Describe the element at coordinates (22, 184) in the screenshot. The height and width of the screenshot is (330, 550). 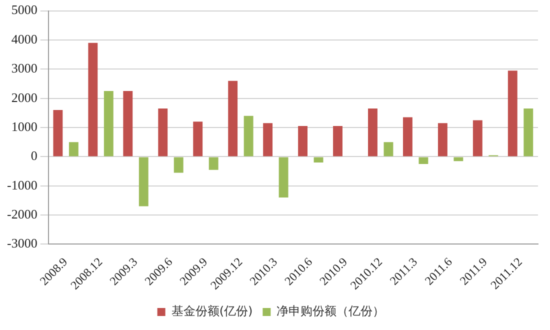
I see `y-tick-label: -1000` at that location.